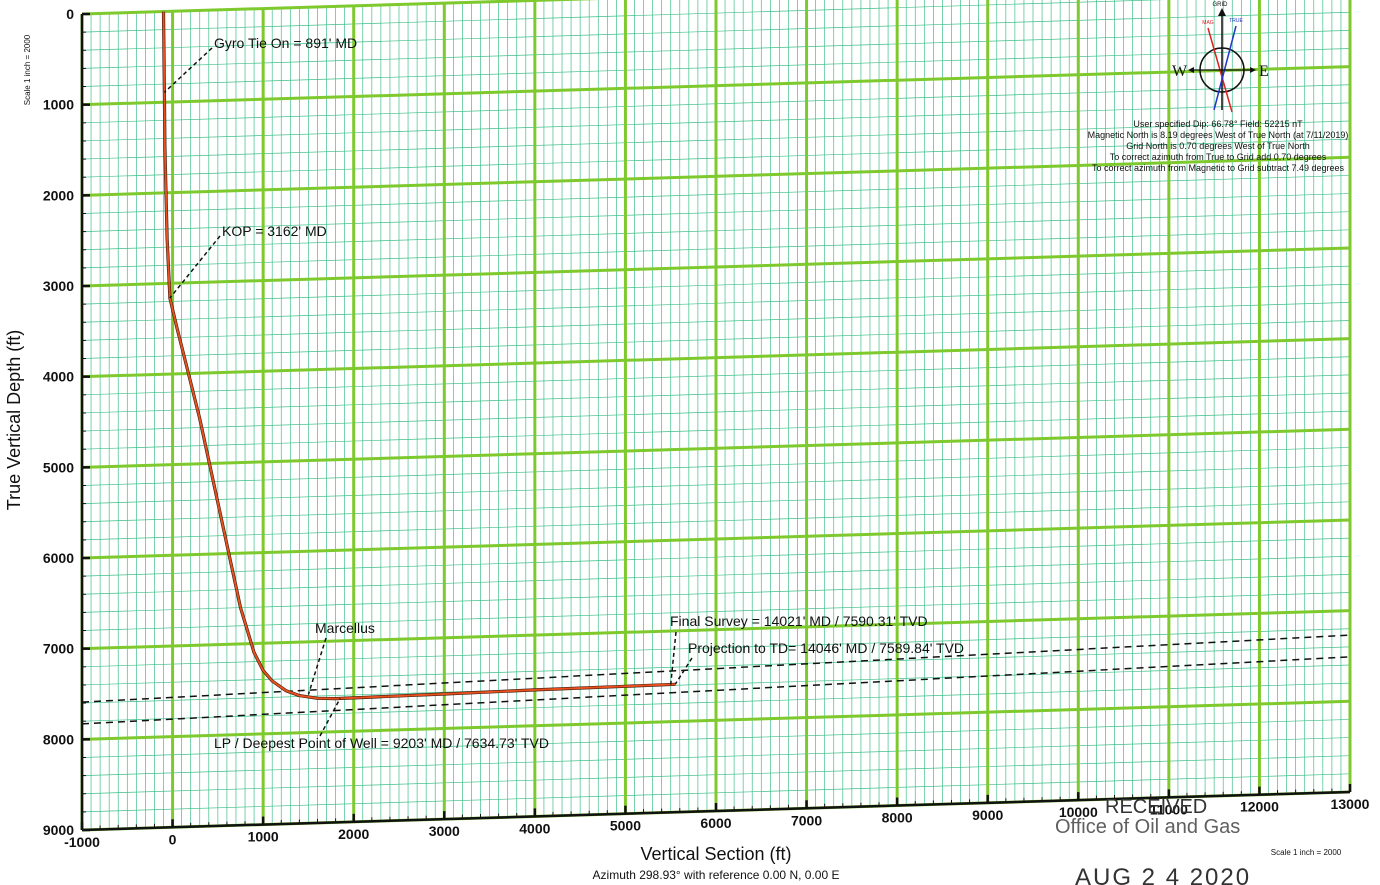 This screenshot has height=885, width=1380. Describe the element at coordinates (987, 815) in the screenshot. I see `x-tick-label: 9000` at that location.